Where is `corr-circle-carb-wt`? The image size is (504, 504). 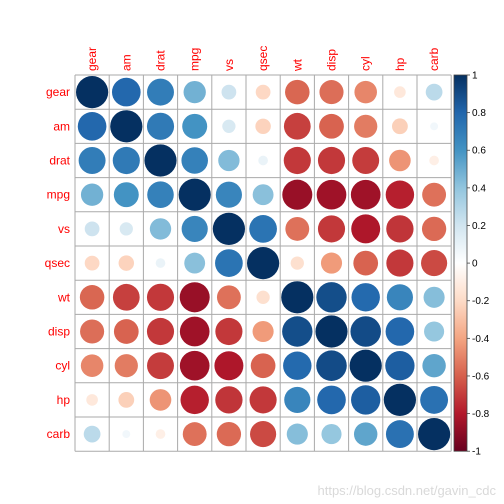
corr-circle-carb-wt is located at coordinates (297, 434).